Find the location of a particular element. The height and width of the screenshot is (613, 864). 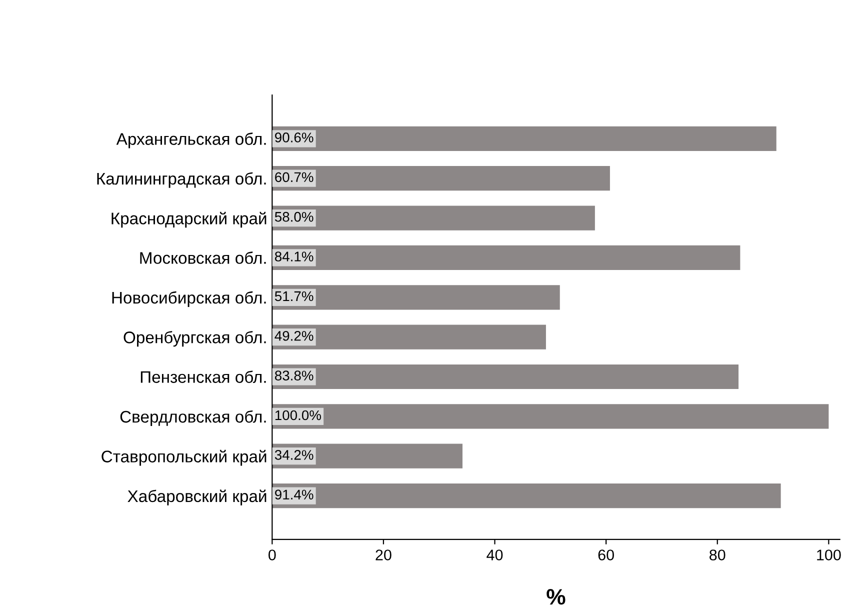

x-tick-label: 80 is located at coordinates (718, 555).